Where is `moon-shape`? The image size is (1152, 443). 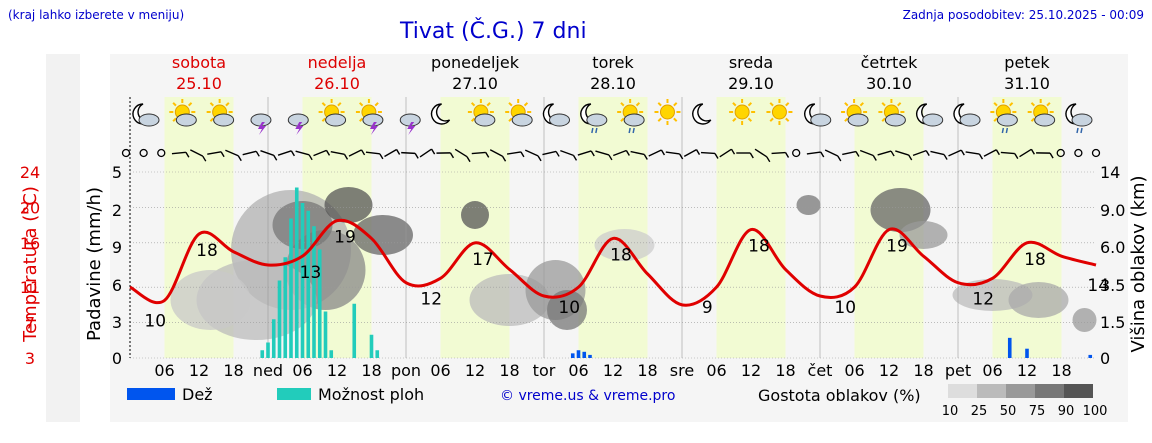
moon-shape is located at coordinates (702, 114).